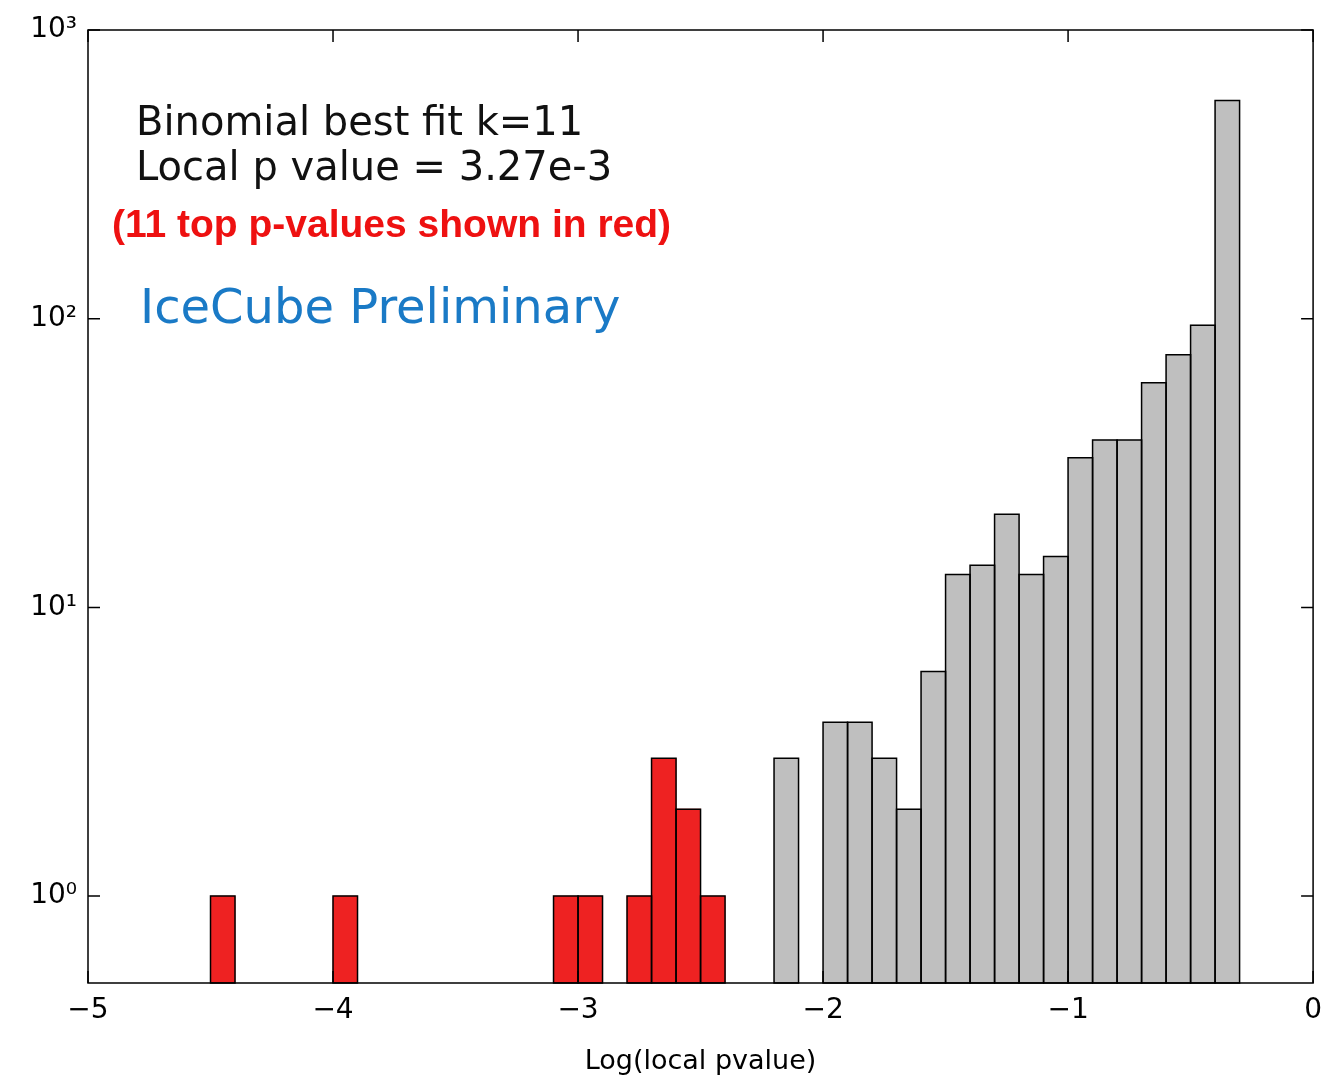 The image size is (1325, 1078). Describe the element at coordinates (333, 1009) in the screenshot. I see `x-tick-label: −4` at that location.